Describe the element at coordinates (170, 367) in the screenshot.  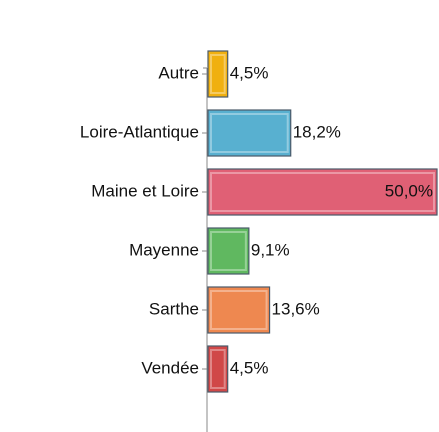
I see `y-tick-label: Vendée` at that location.